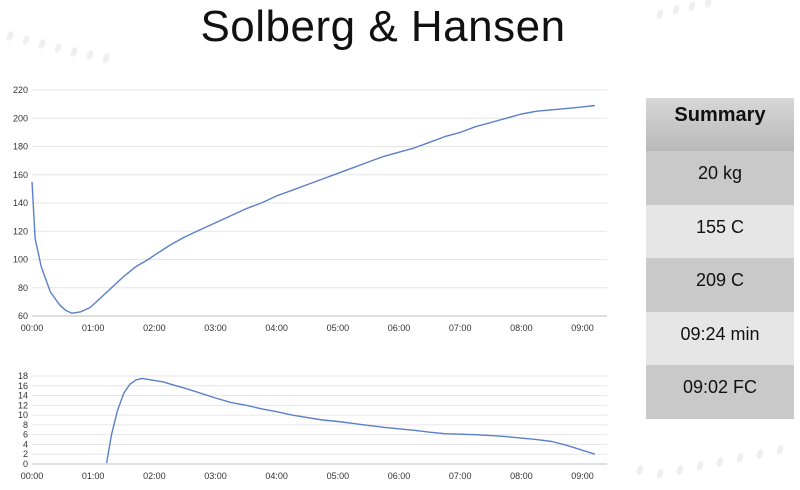  I want to click on top-chart-x-tick-label: 03:00, so click(215, 328).